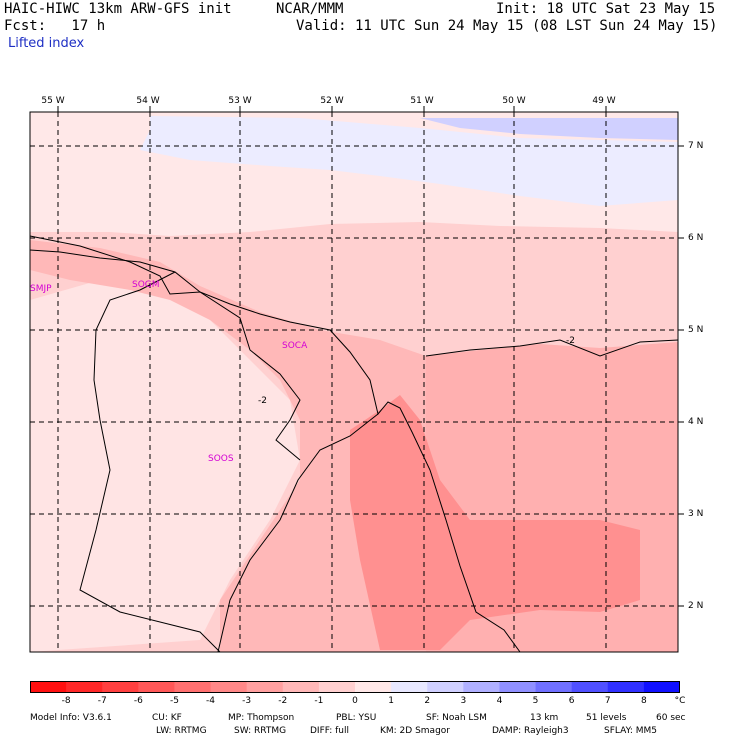  I want to click on colorbar-frame, so click(355, 687).